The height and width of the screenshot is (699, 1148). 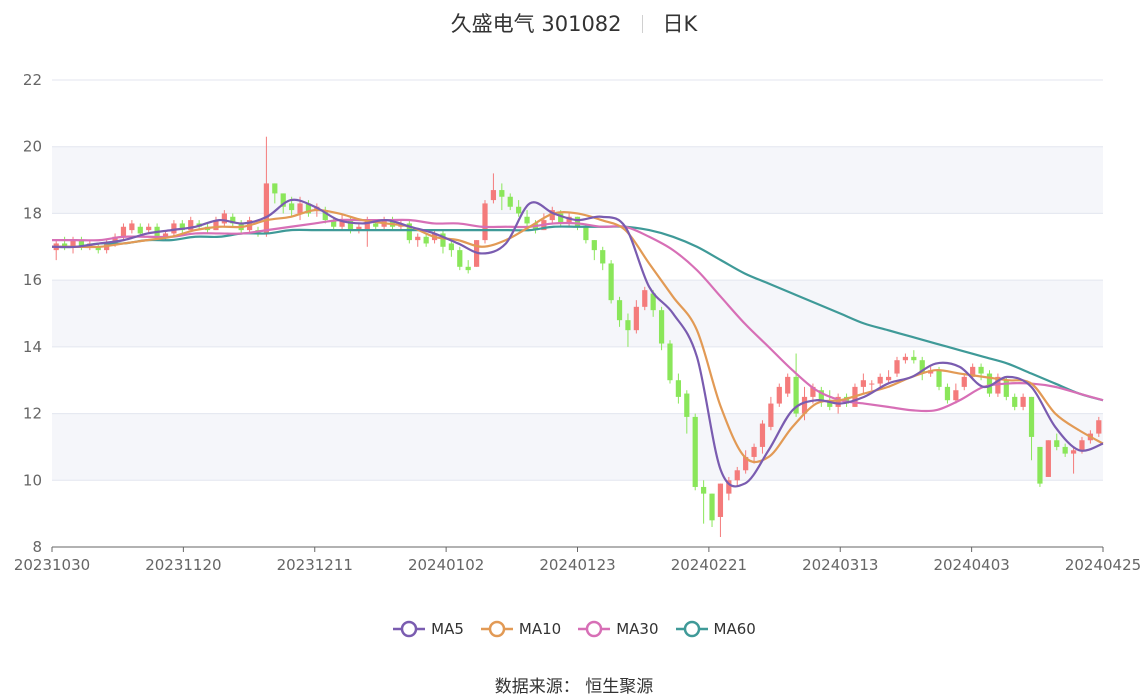 What do you see at coordinates (577, 565) in the screenshot?
I see `x-tick-label: 20240123` at bounding box center [577, 565].